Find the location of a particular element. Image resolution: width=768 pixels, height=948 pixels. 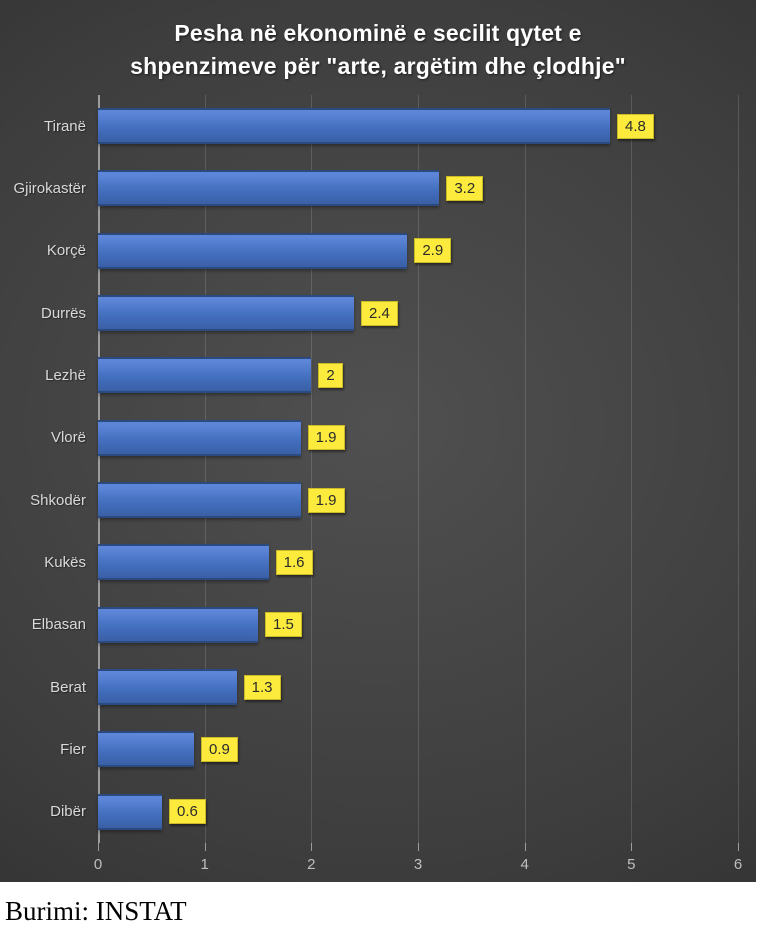

category-label: Berat is located at coordinates (68, 687).